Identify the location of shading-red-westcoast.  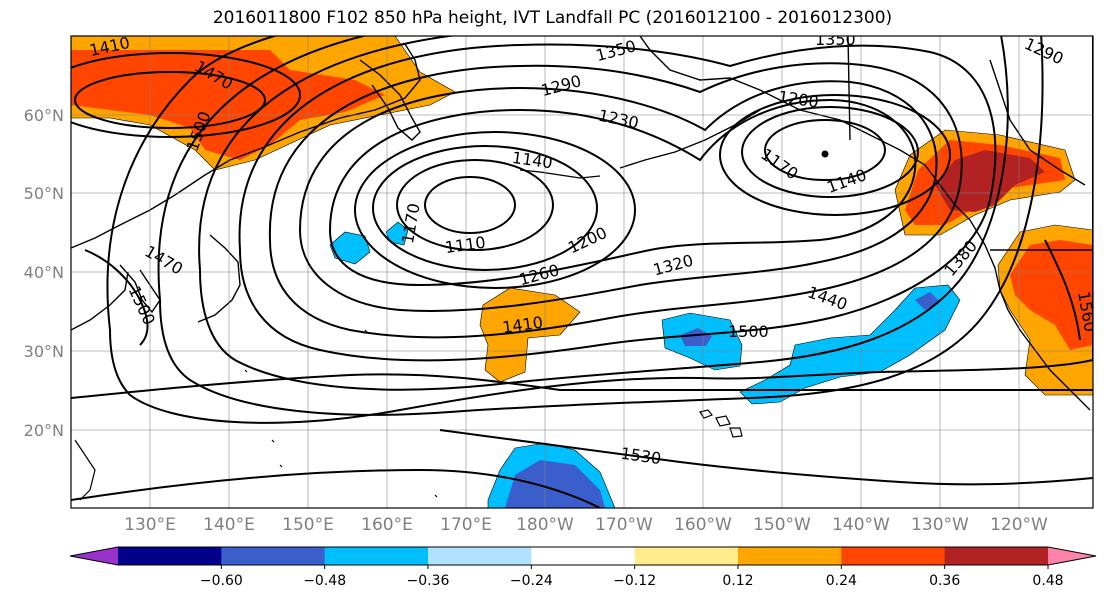
(1051, 295).